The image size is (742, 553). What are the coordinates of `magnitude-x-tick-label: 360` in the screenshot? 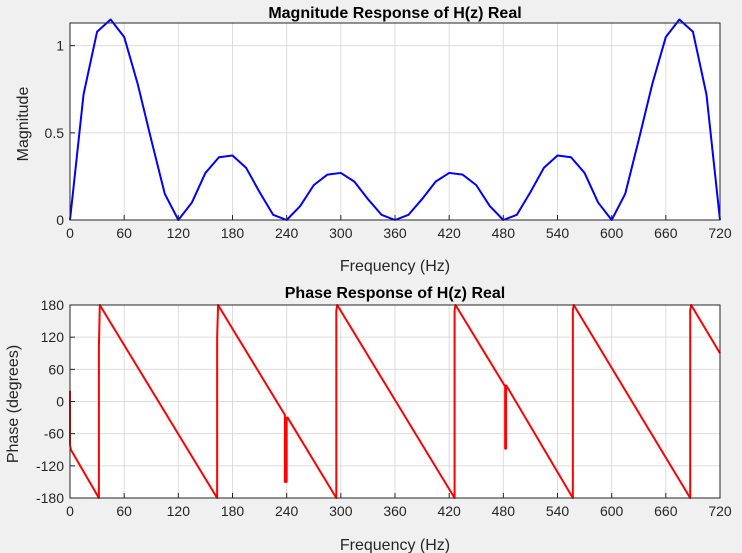 It's located at (395, 233).